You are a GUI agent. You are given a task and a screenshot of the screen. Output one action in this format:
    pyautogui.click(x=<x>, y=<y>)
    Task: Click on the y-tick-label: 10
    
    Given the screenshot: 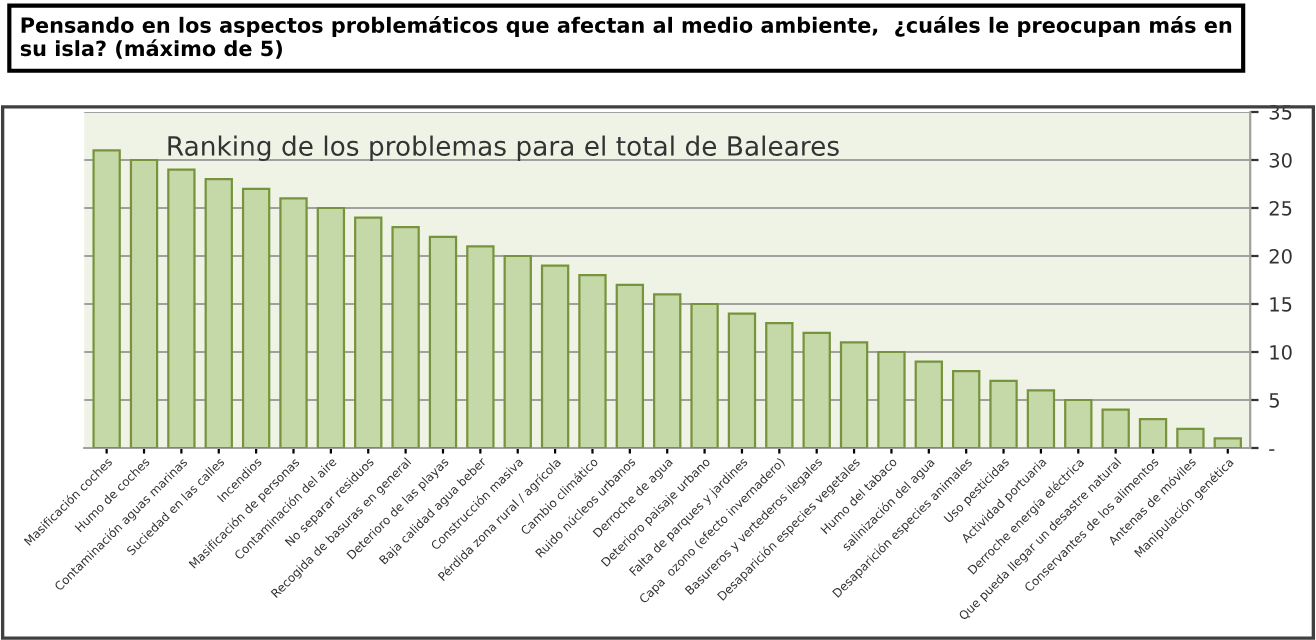 What is the action you would take?
    pyautogui.click(x=1281, y=352)
    